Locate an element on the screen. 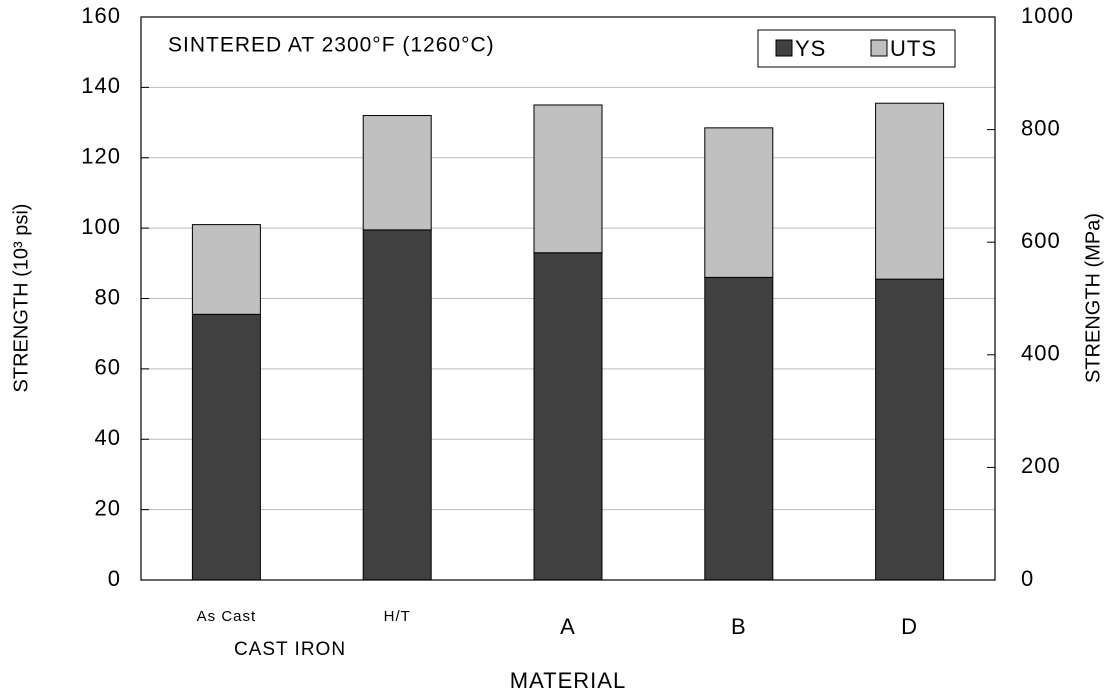  y2-tick-label: 800 is located at coordinates (1041, 127).